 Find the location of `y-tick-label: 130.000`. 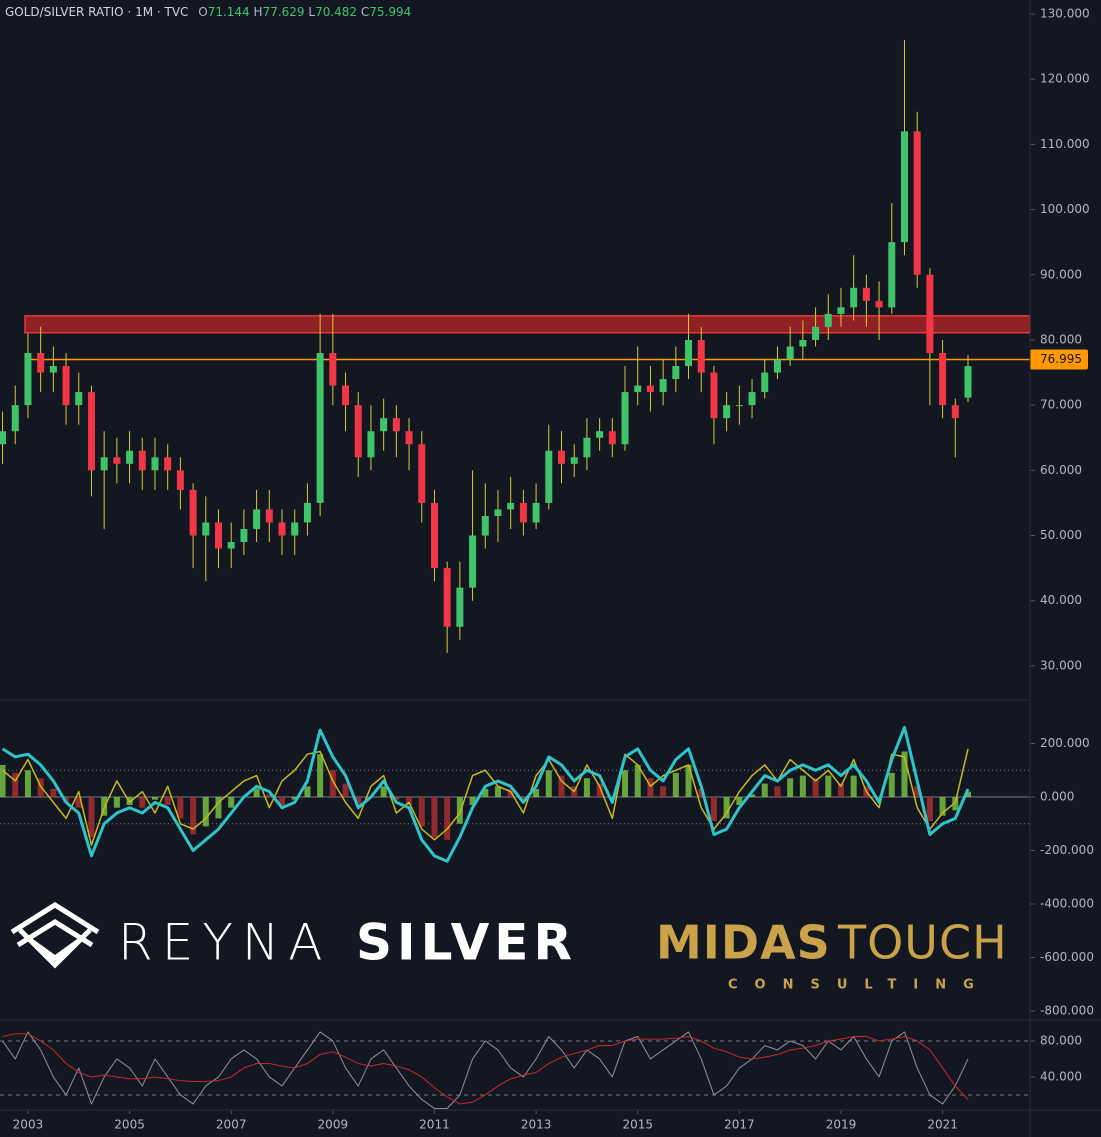

y-tick-label: 130.000 is located at coordinates (1065, 14).